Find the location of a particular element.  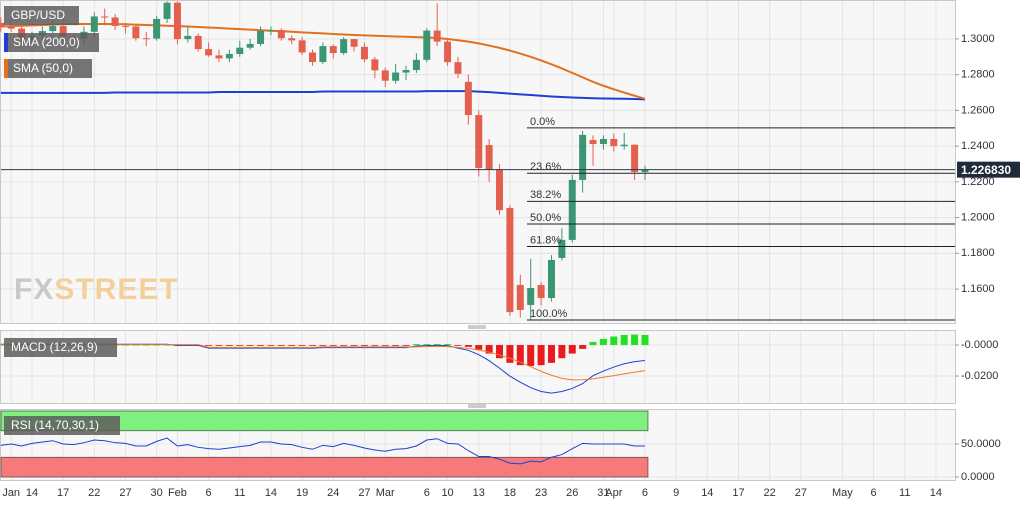

y-tick-label: 1.2200 is located at coordinates (978, 182).